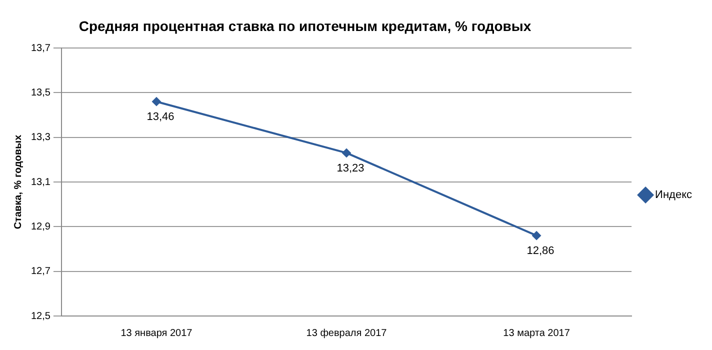 Image resolution: width=712 pixels, height=350 pixels. Describe the element at coordinates (305, 26) in the screenshot. I see `chart-title: Средняя процентная ставка по ипотечным кредитам, % годовых` at that location.